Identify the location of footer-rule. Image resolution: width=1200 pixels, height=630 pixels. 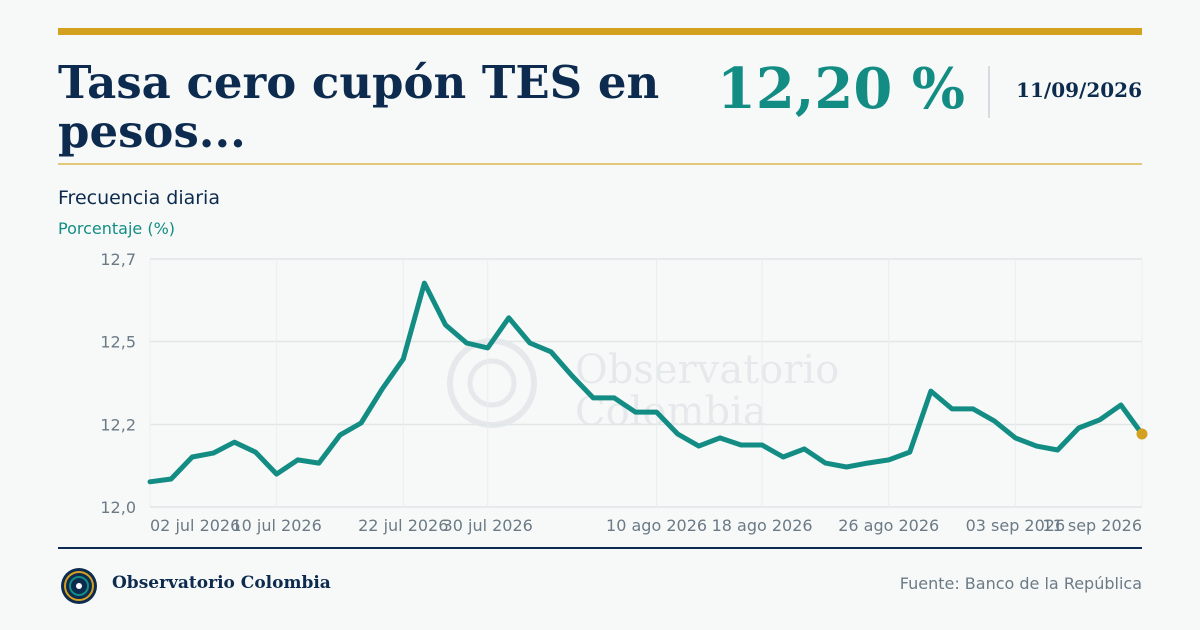
(600, 548).